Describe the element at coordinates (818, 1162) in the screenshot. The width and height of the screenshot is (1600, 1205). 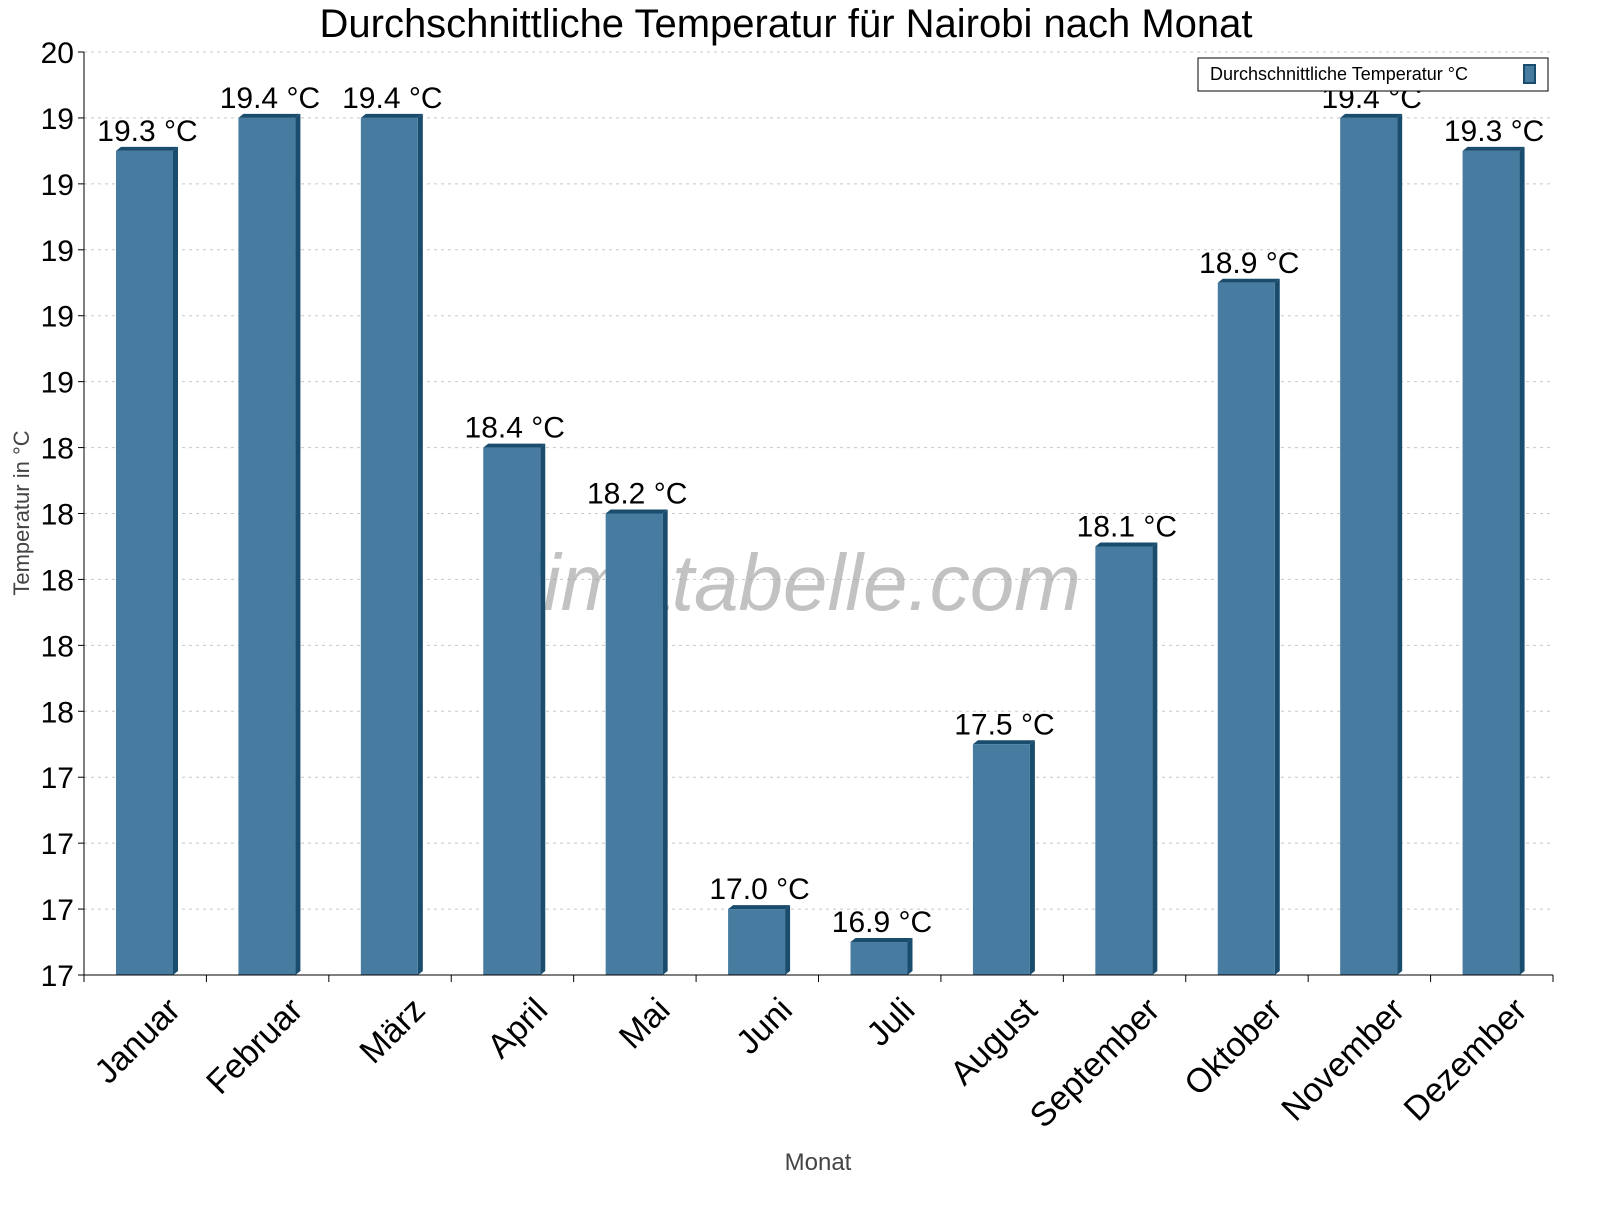
I see `x-axis-label: Monat` at that location.